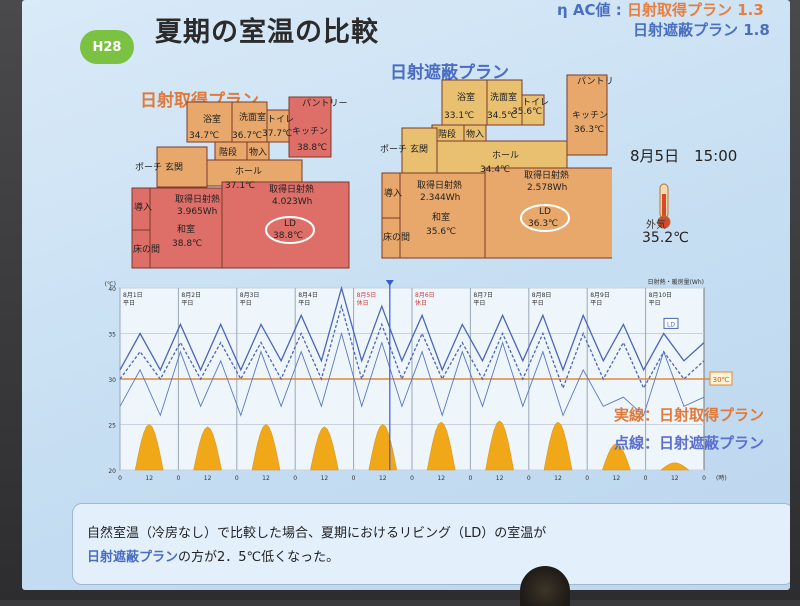 The height and width of the screenshot is (606, 800). I want to click on room-toilet-temp: 35.6℃, so click(527, 112).